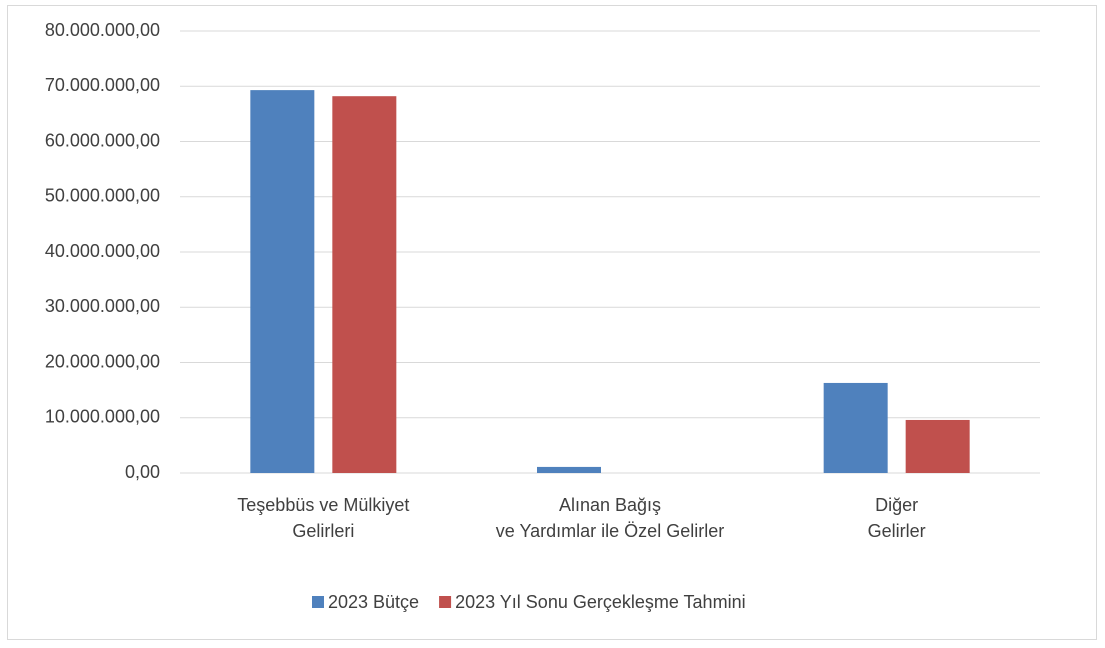  Describe the element at coordinates (102, 417) in the screenshot. I see `y-tick-label: 10.000.000,00` at that location.